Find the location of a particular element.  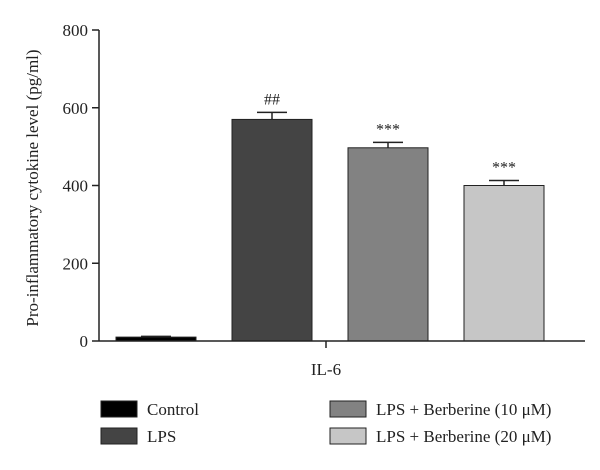

legend-label: LPS + Berberine (10 μM) is located at coordinates (463, 409).